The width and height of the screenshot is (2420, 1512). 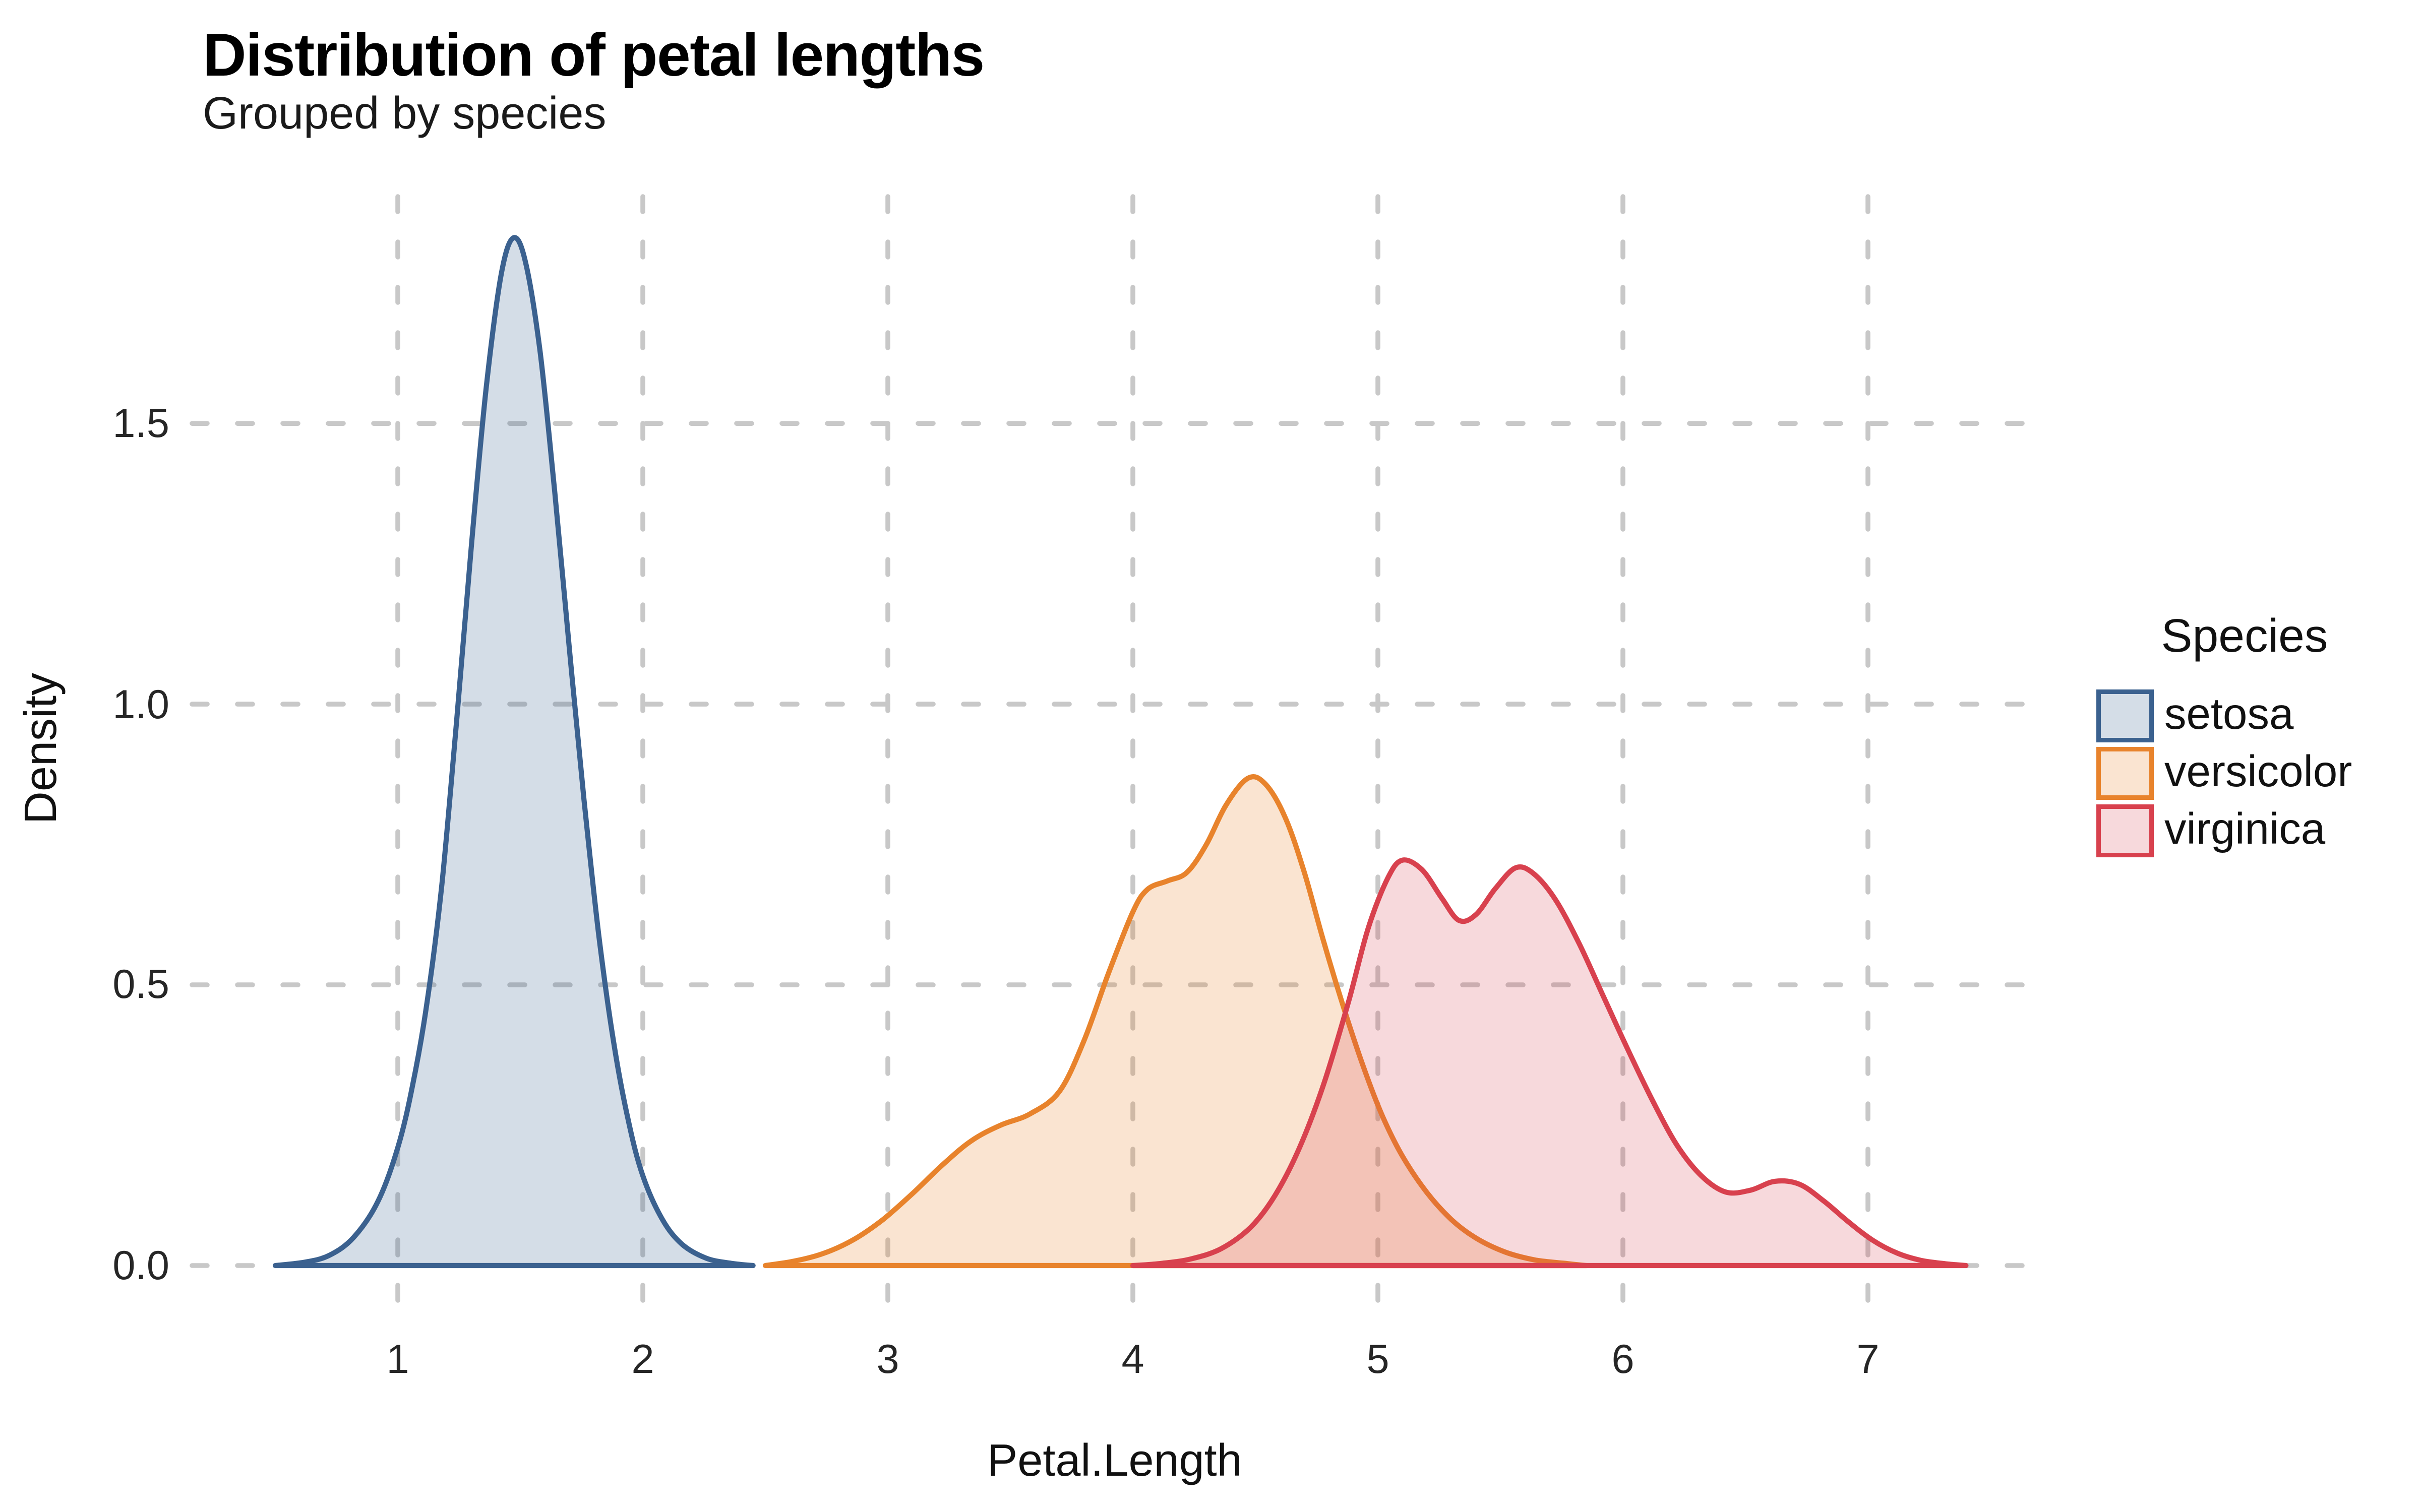 I want to click on legend-swatch-setosa, so click(x=2125, y=715).